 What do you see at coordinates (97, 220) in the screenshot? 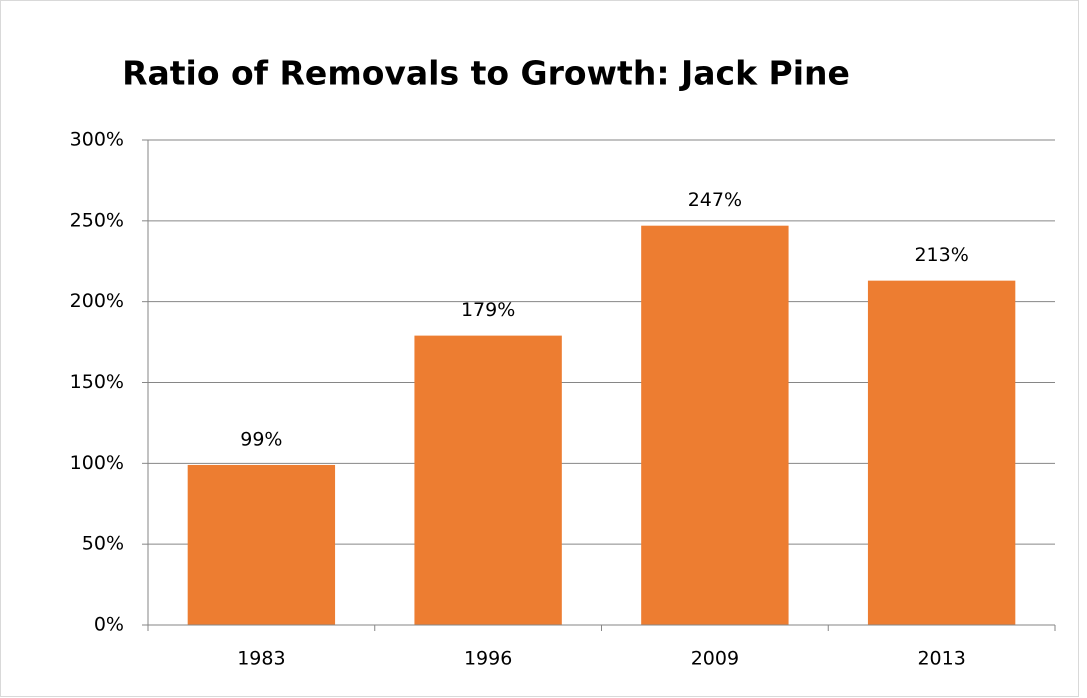
I see `y-tick-label: 250%` at bounding box center [97, 220].